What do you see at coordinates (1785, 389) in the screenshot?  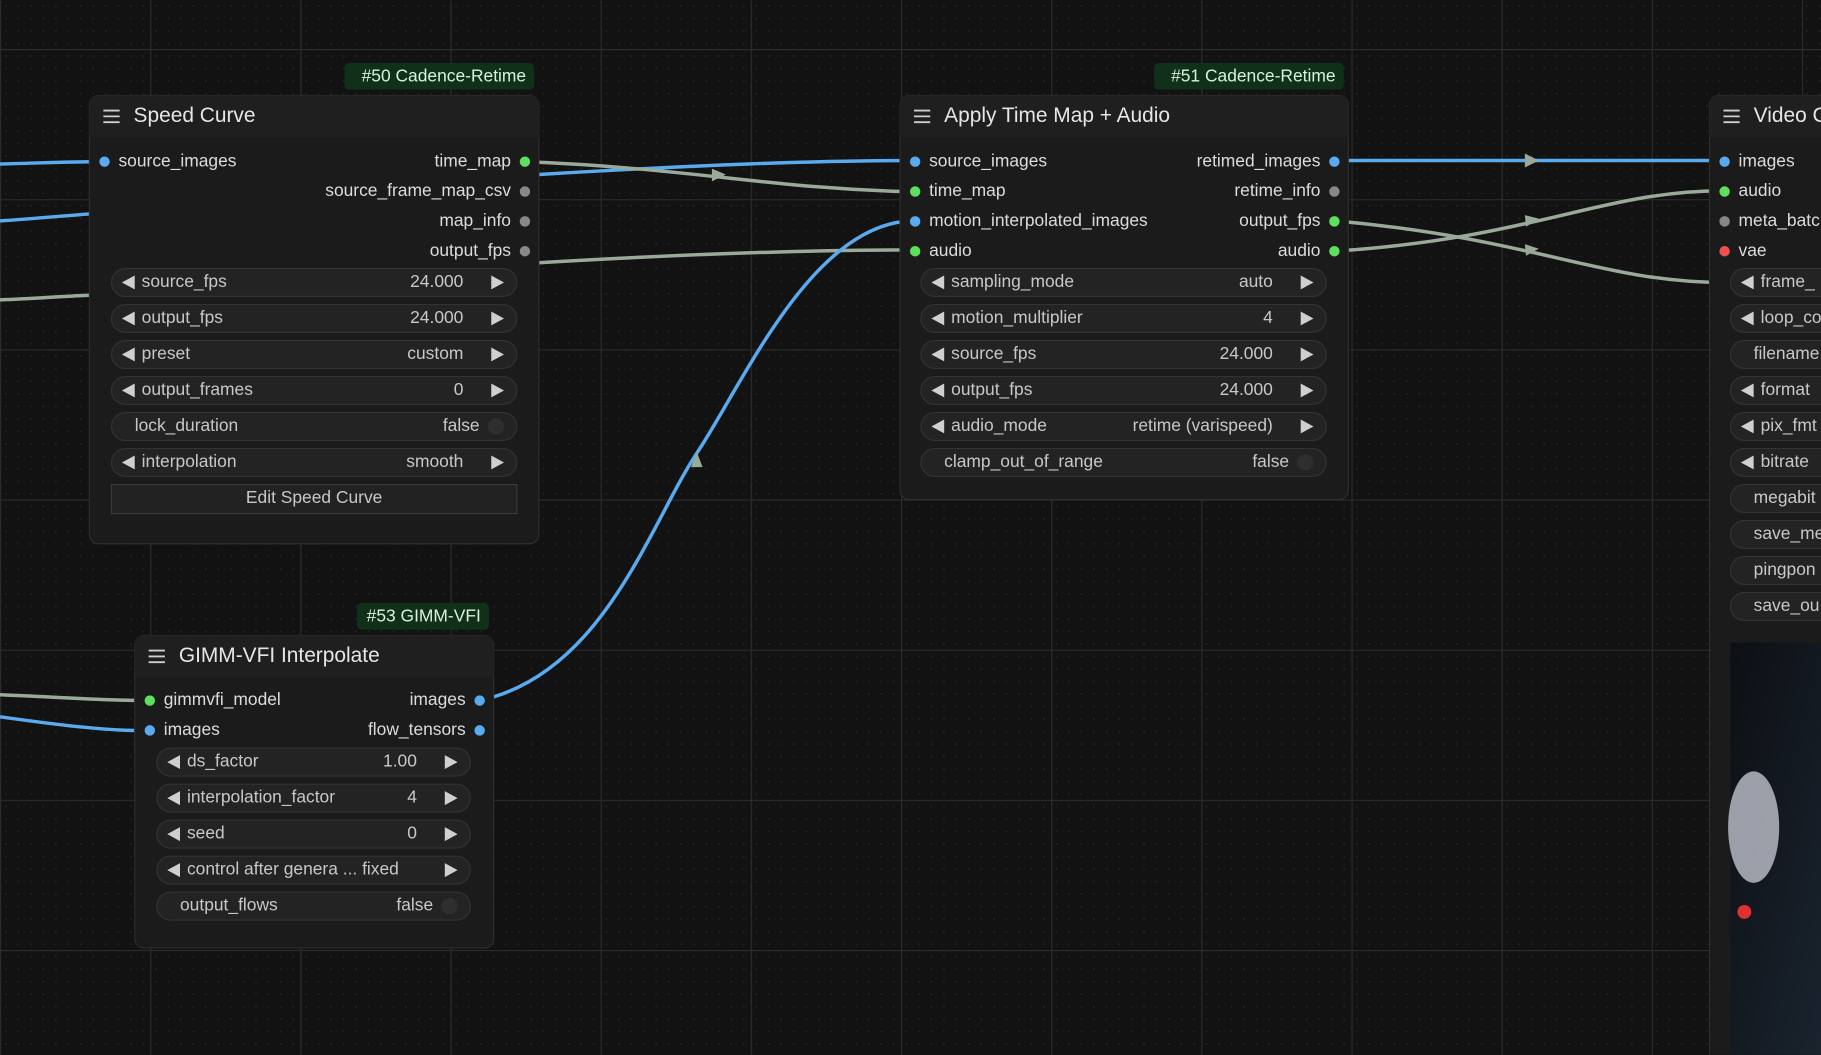 I see `widget-label: format` at bounding box center [1785, 389].